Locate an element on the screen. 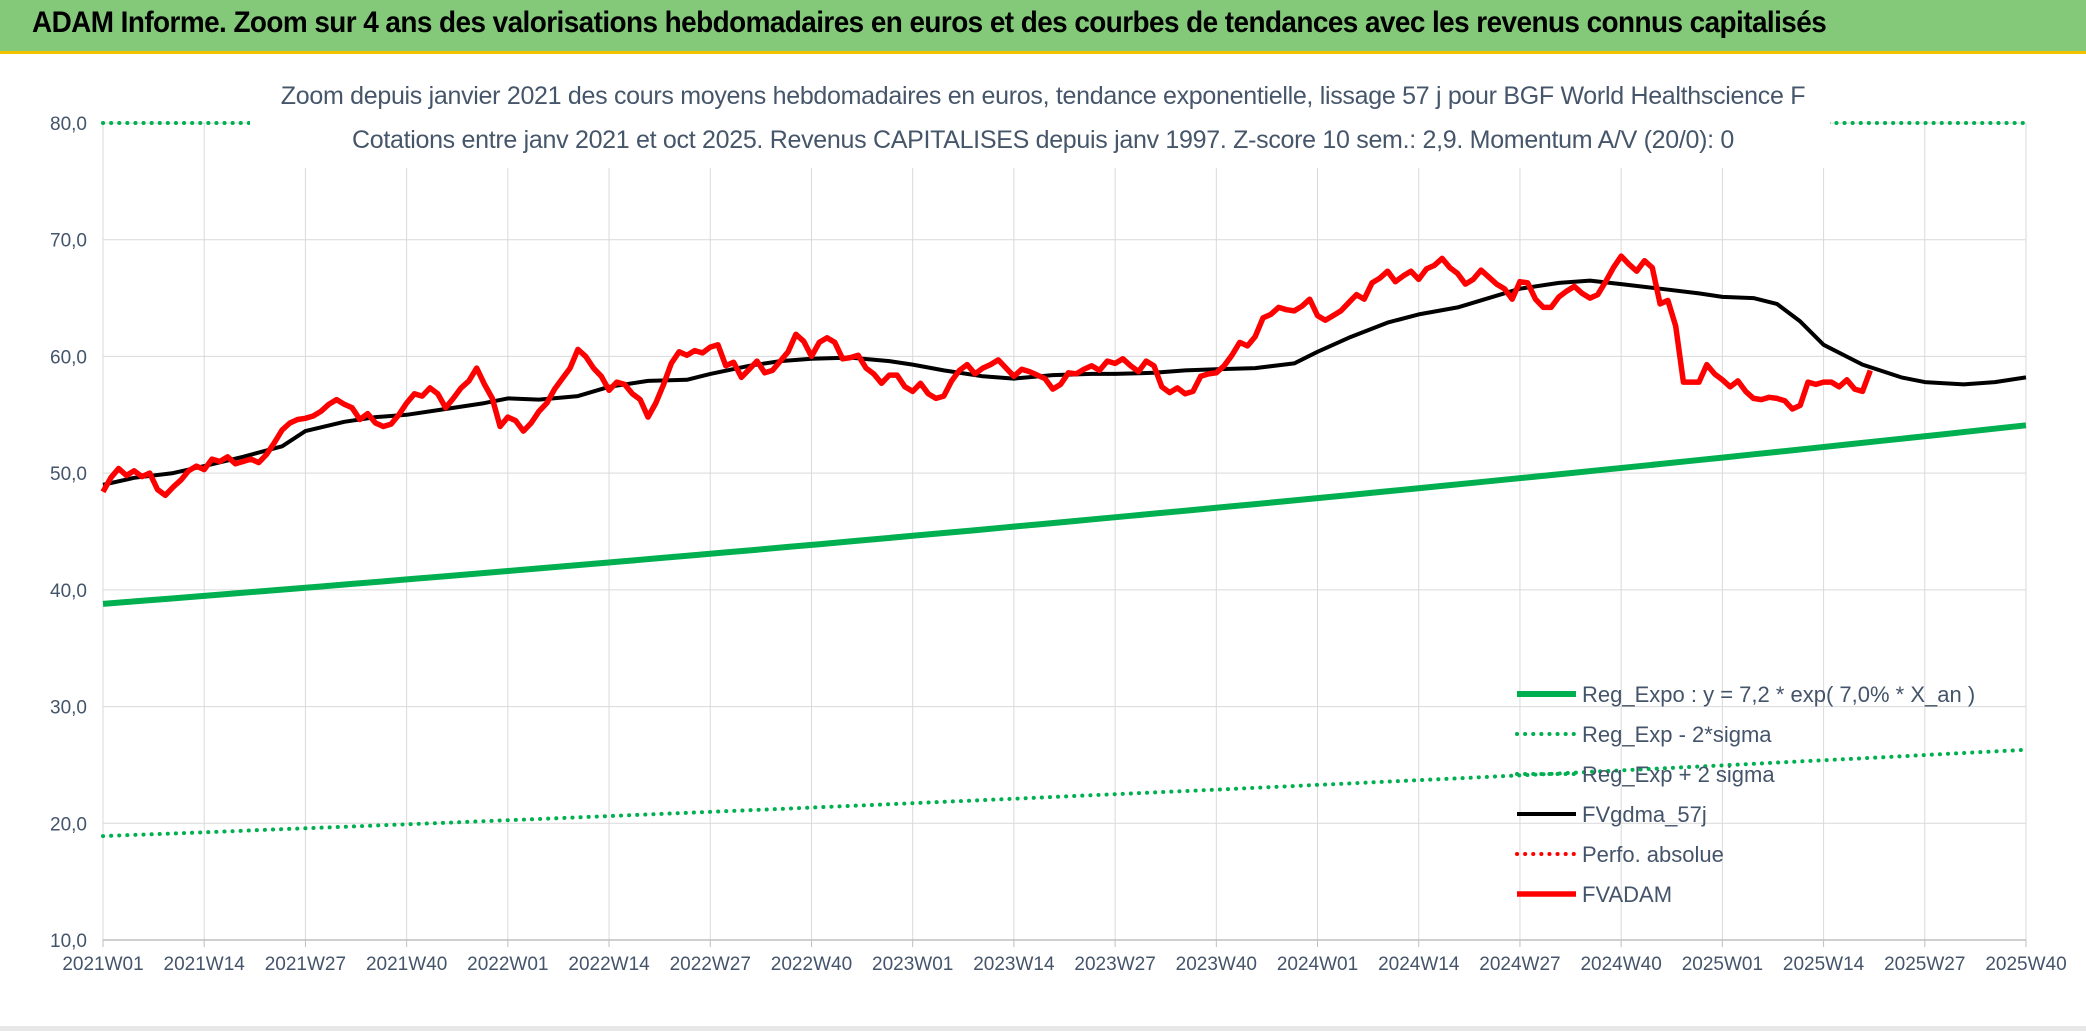 This screenshot has height=1031, width=2086. y-tick-label: 70,0 is located at coordinates (68, 241).